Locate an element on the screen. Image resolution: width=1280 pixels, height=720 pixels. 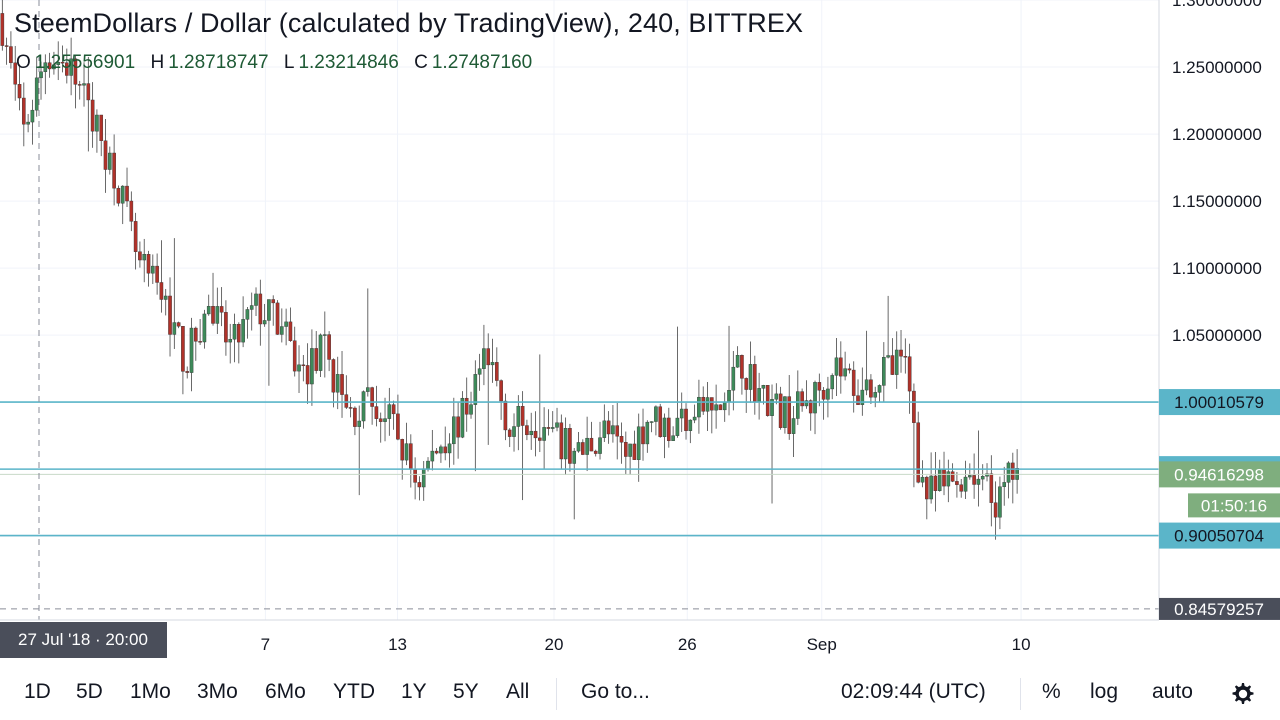
range-ytd-button: YTD is located at coordinates (354, 691).